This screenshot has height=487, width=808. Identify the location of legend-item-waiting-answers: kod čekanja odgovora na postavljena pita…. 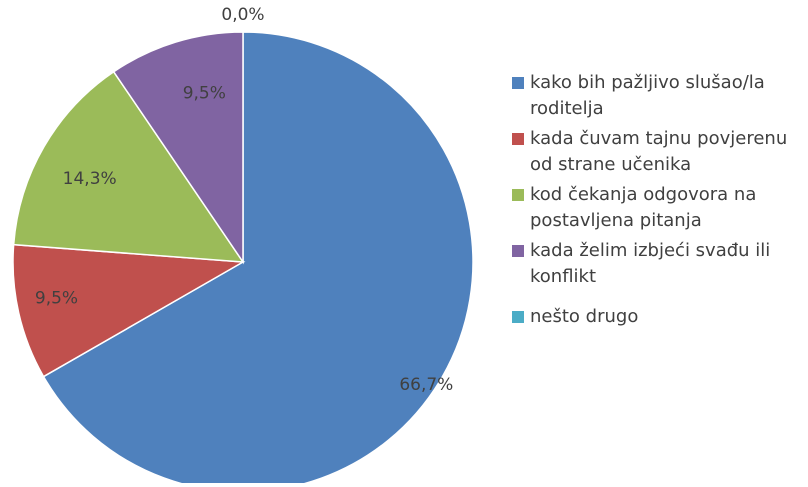
(657, 208).